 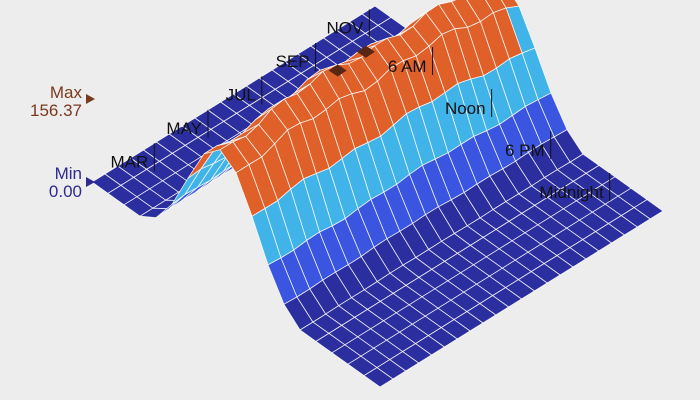 I want to click on time-tick-label: Midnight, so click(x=571, y=192).